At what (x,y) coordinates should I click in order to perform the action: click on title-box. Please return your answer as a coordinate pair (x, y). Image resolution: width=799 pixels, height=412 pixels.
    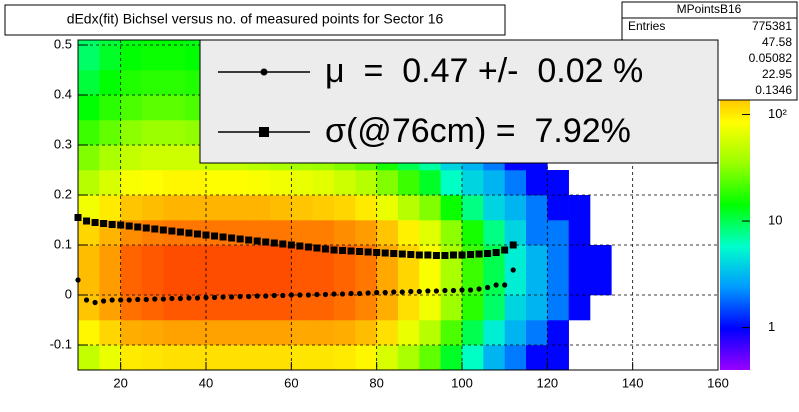
    Looking at the image, I should click on (255, 20).